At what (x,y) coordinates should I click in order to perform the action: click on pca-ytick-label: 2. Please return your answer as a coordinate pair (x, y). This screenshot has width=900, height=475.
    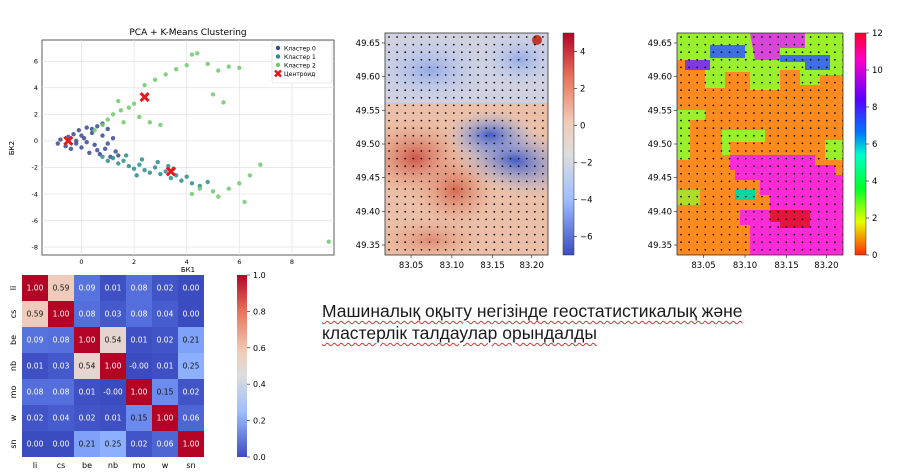
    Looking at the image, I should click on (36, 115).